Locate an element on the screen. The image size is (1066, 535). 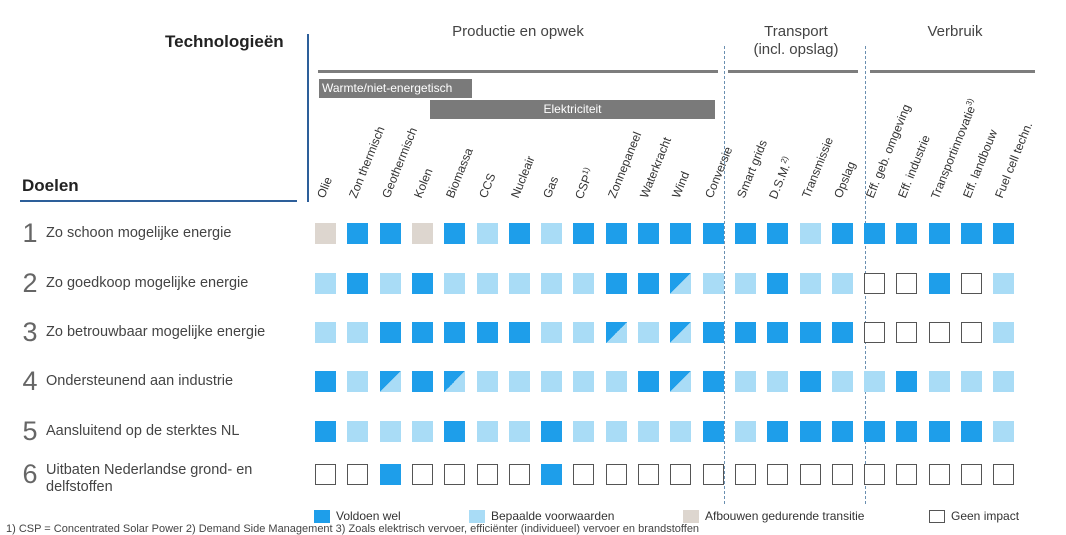
goals-underline is located at coordinates (158, 201).